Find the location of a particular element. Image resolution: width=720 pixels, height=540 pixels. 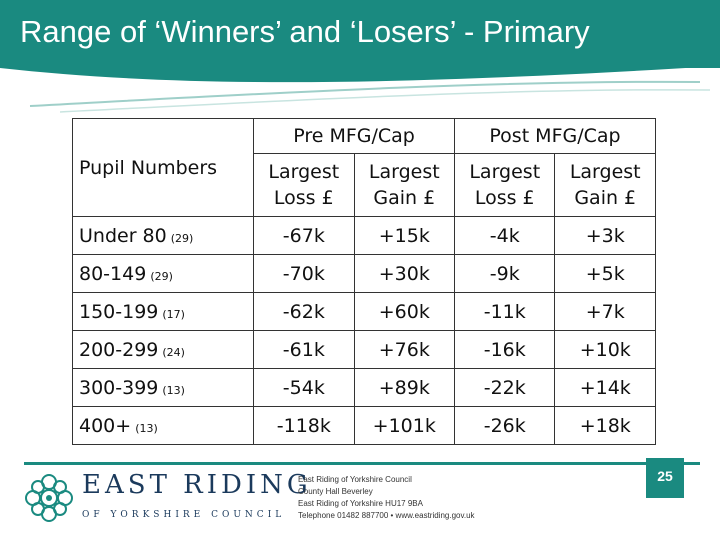

yorkshire-rose-emblem-icon is located at coordinates (49, 498).